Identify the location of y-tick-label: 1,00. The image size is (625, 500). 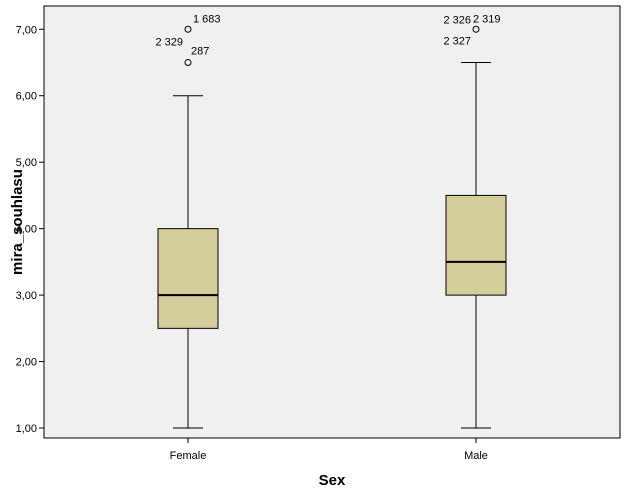
(26, 429).